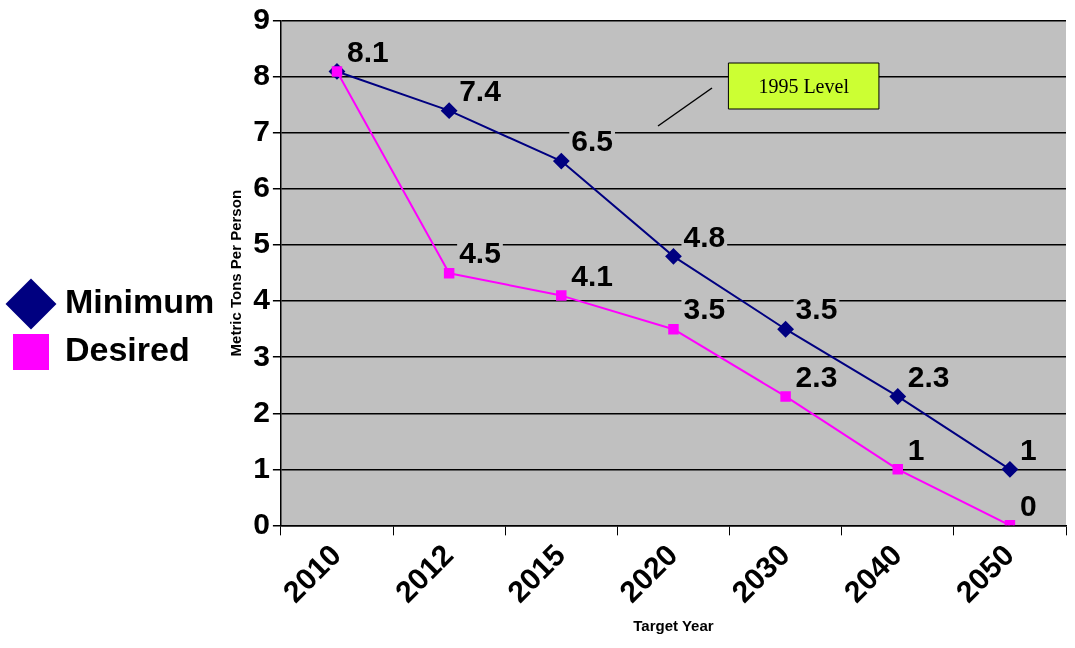 The image size is (1075, 648). Describe the element at coordinates (480, 90) in the screenshot. I see `data-label: 7.4` at that location.